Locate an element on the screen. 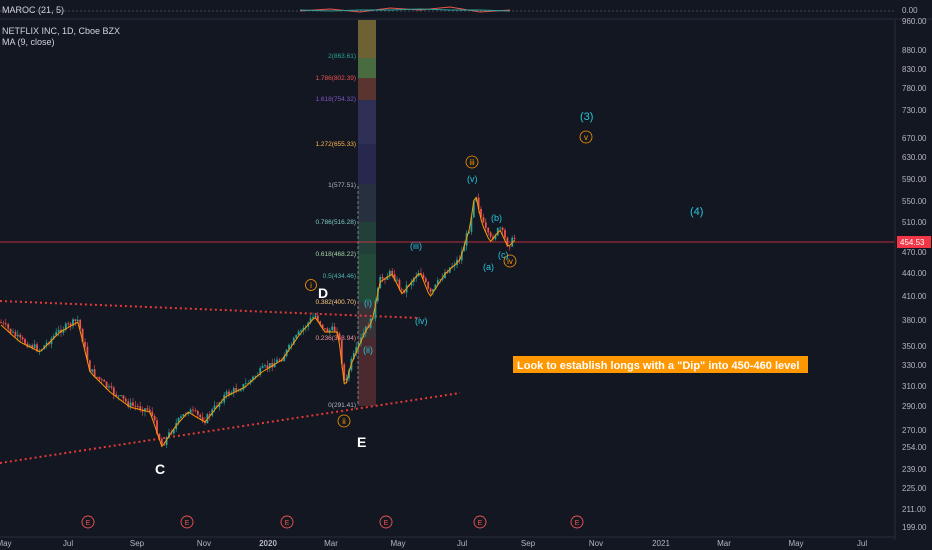 This screenshot has width=932, height=550. price-tick-label: 550.00 is located at coordinates (914, 201).